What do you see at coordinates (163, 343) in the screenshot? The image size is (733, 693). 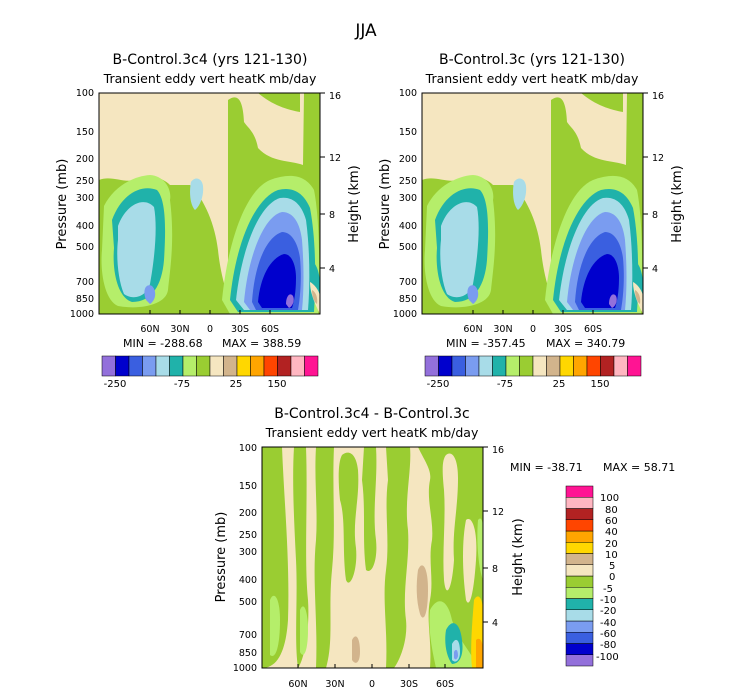 I see `panel-1-min: MIN = -288.68` at bounding box center [163, 343].